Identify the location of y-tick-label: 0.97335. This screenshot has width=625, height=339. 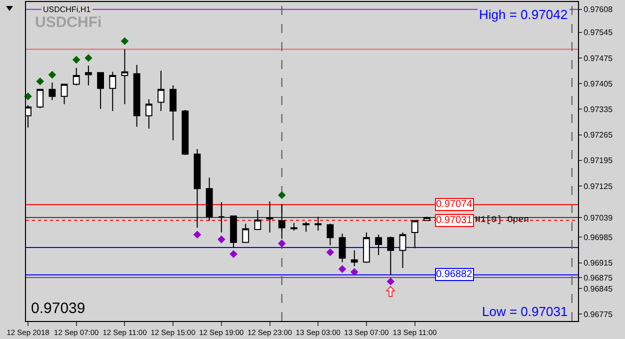
(599, 109).